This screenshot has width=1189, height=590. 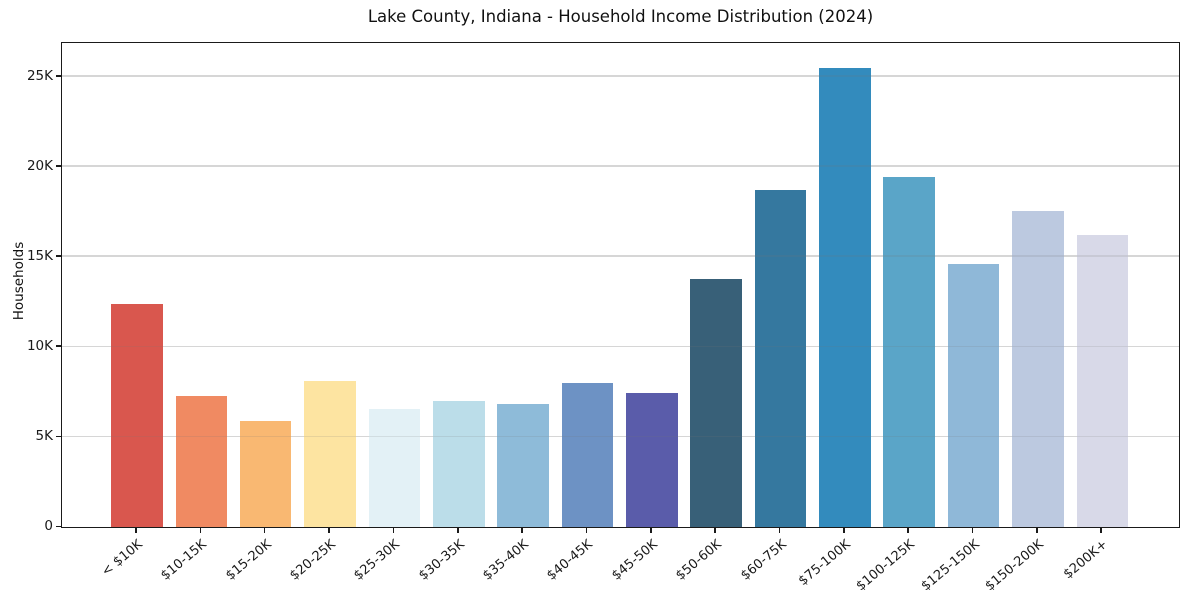 I want to click on bar-$150-200K, so click(x=1038, y=368).